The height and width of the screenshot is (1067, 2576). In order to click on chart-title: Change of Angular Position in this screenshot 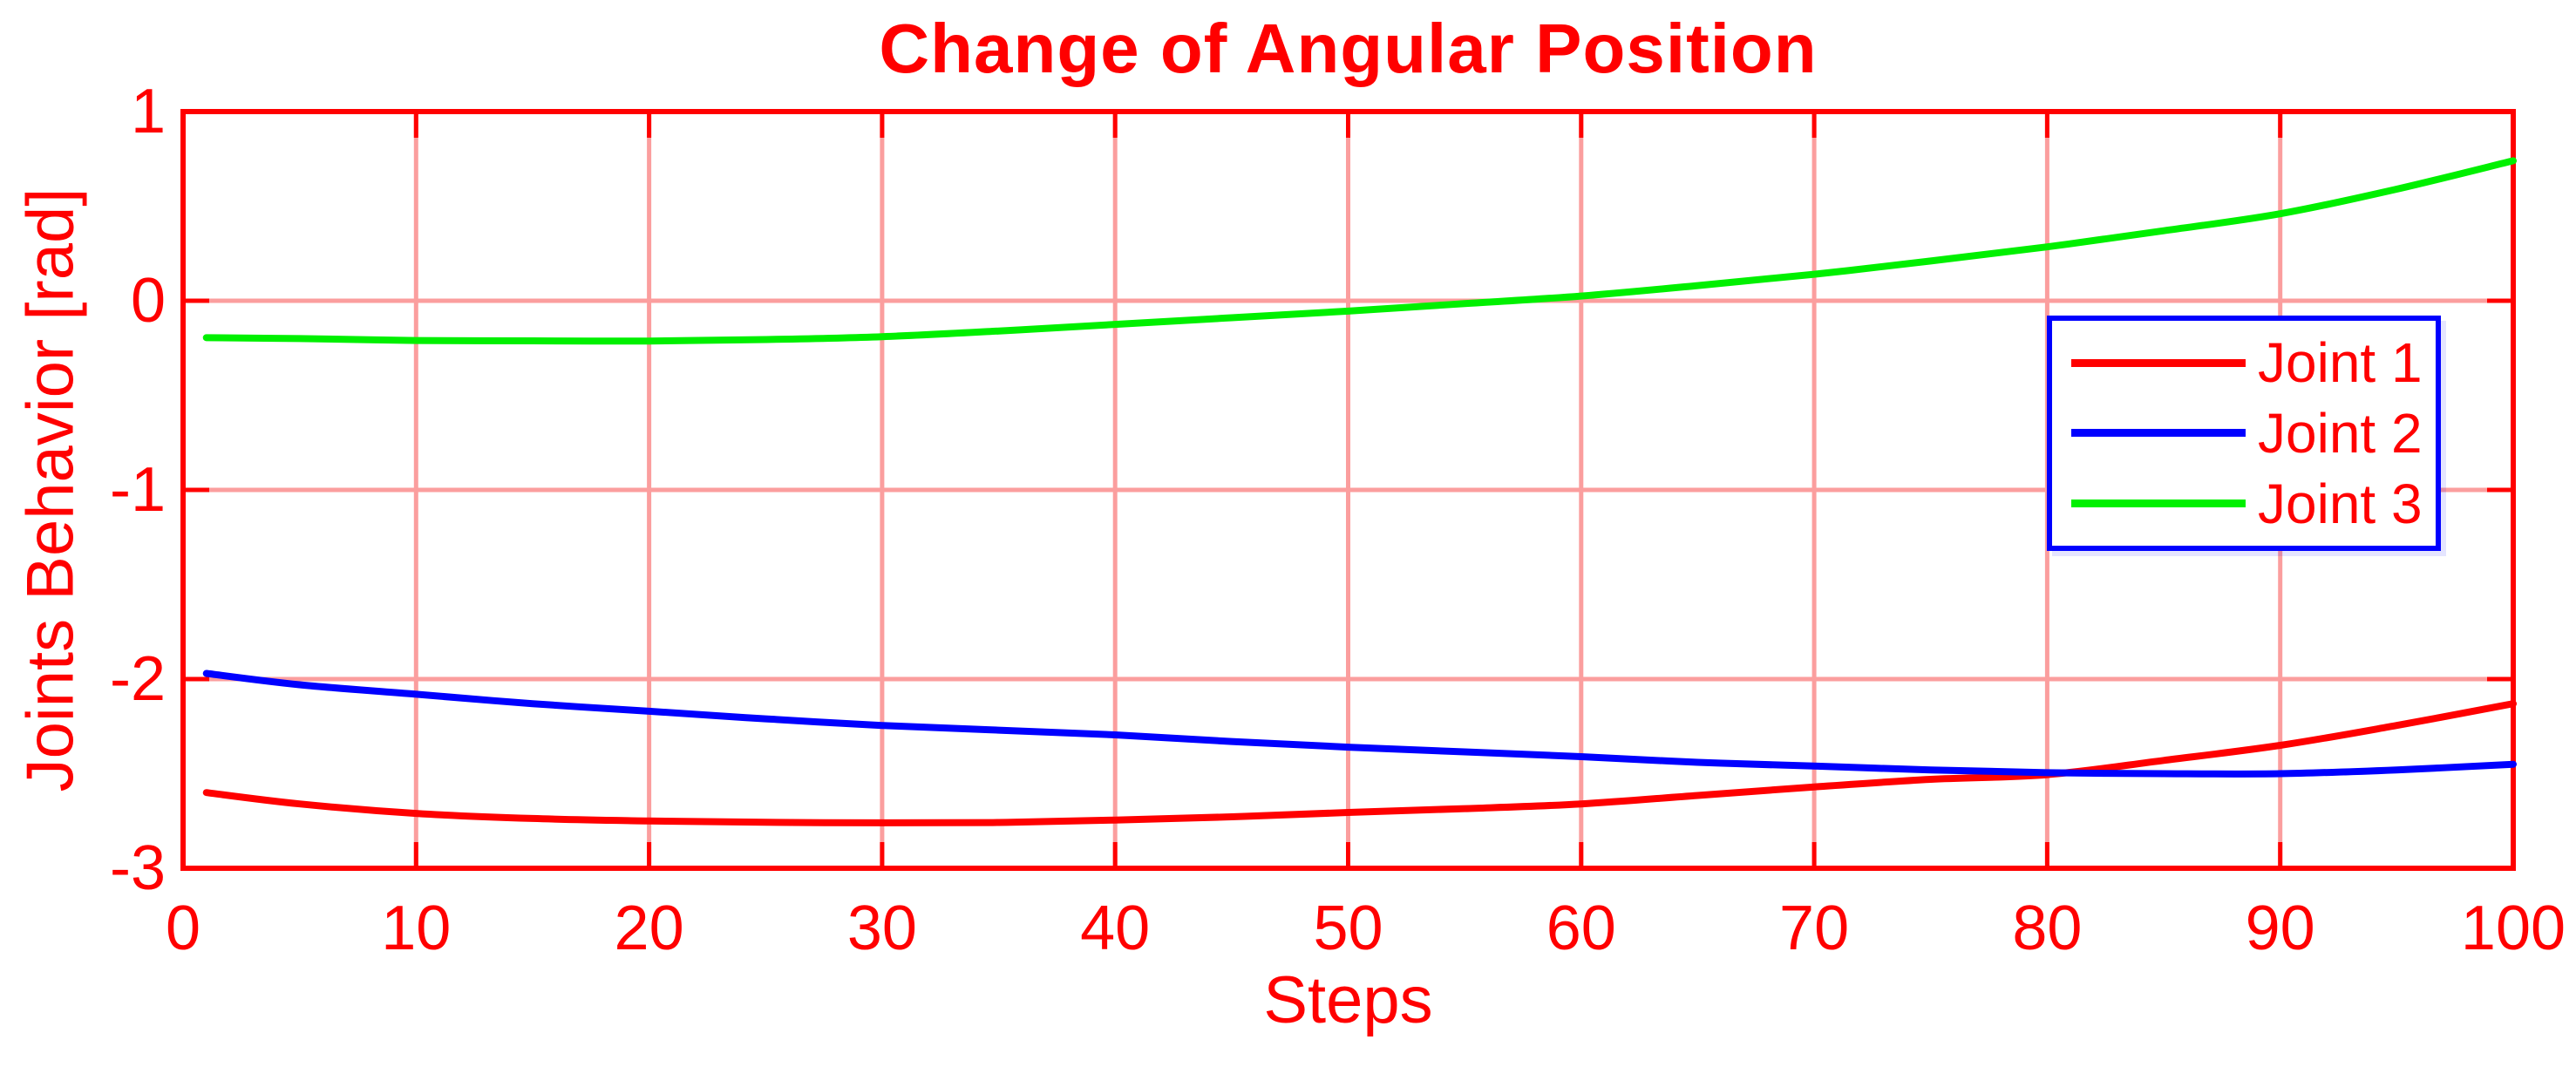, I will do `click(1348, 48)`.